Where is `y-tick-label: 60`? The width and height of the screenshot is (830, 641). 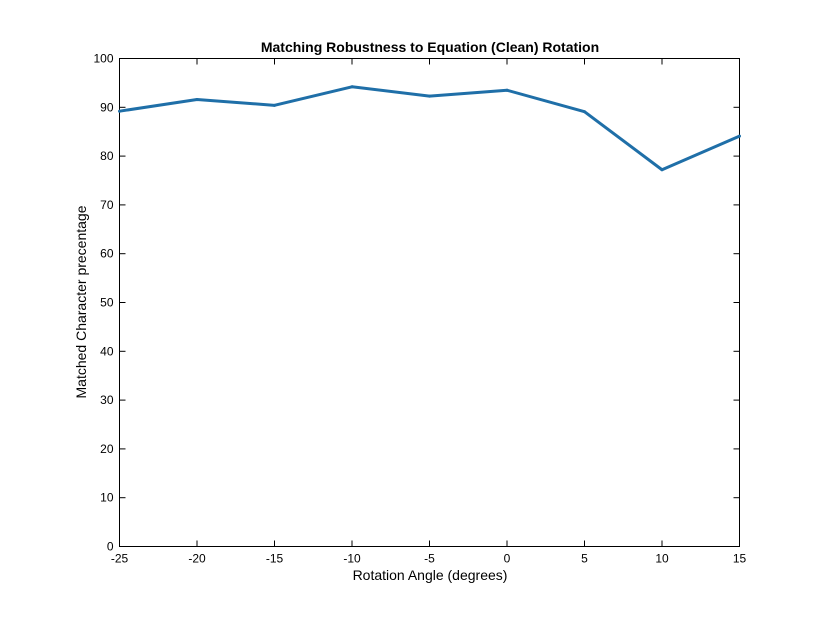
y-tick-label: 60 is located at coordinates (107, 254).